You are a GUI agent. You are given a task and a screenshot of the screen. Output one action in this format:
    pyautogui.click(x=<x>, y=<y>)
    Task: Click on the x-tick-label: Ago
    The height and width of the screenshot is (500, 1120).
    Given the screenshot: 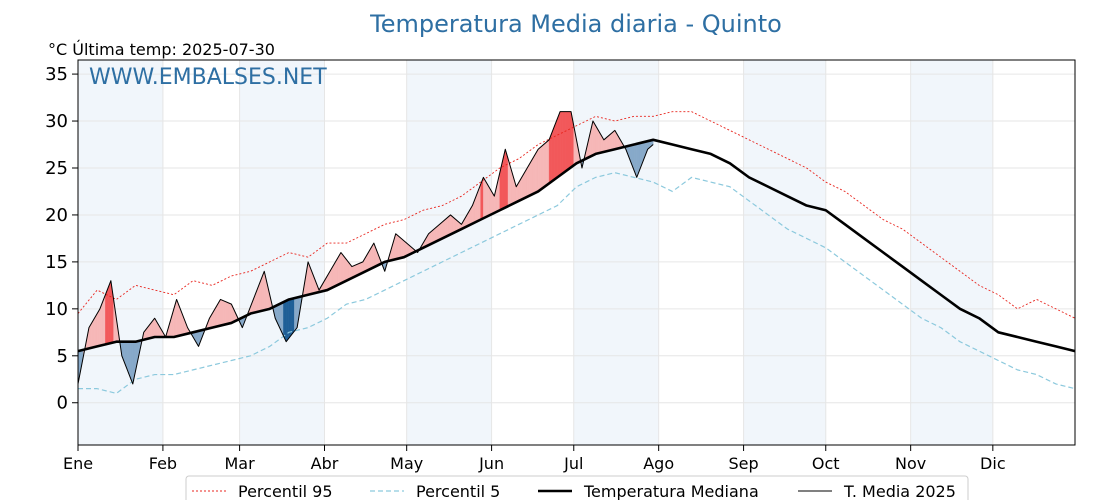 What is the action you would take?
    pyautogui.click(x=658, y=463)
    